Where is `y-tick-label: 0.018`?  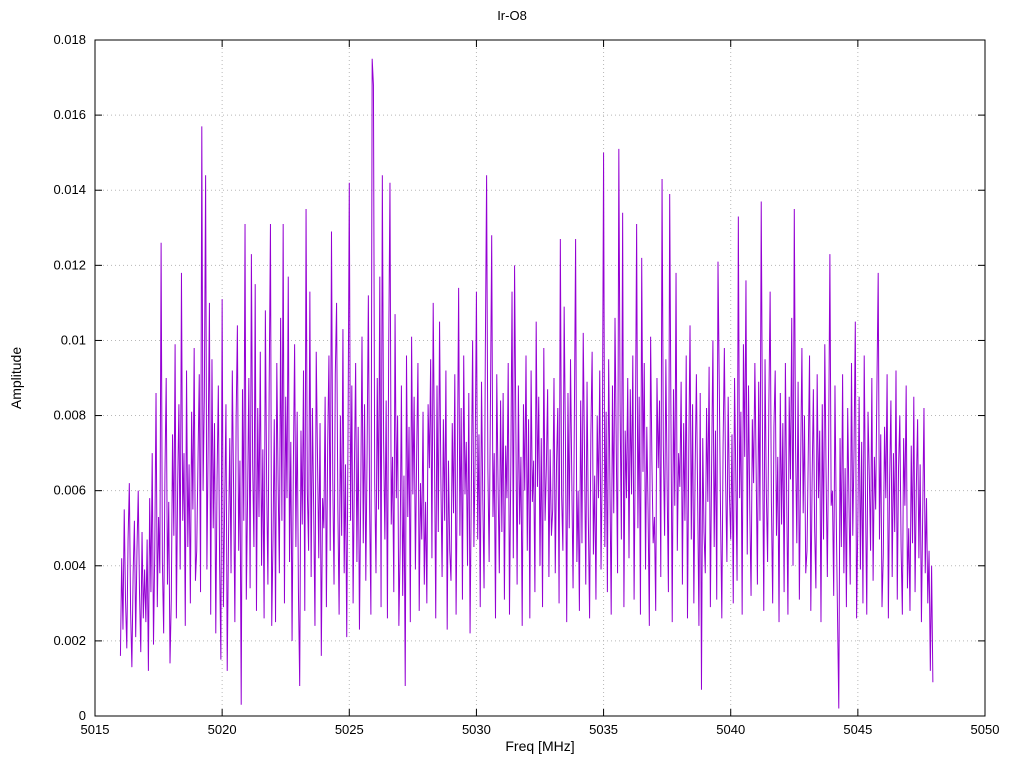 y-tick-label: 0.018 is located at coordinates (69, 39).